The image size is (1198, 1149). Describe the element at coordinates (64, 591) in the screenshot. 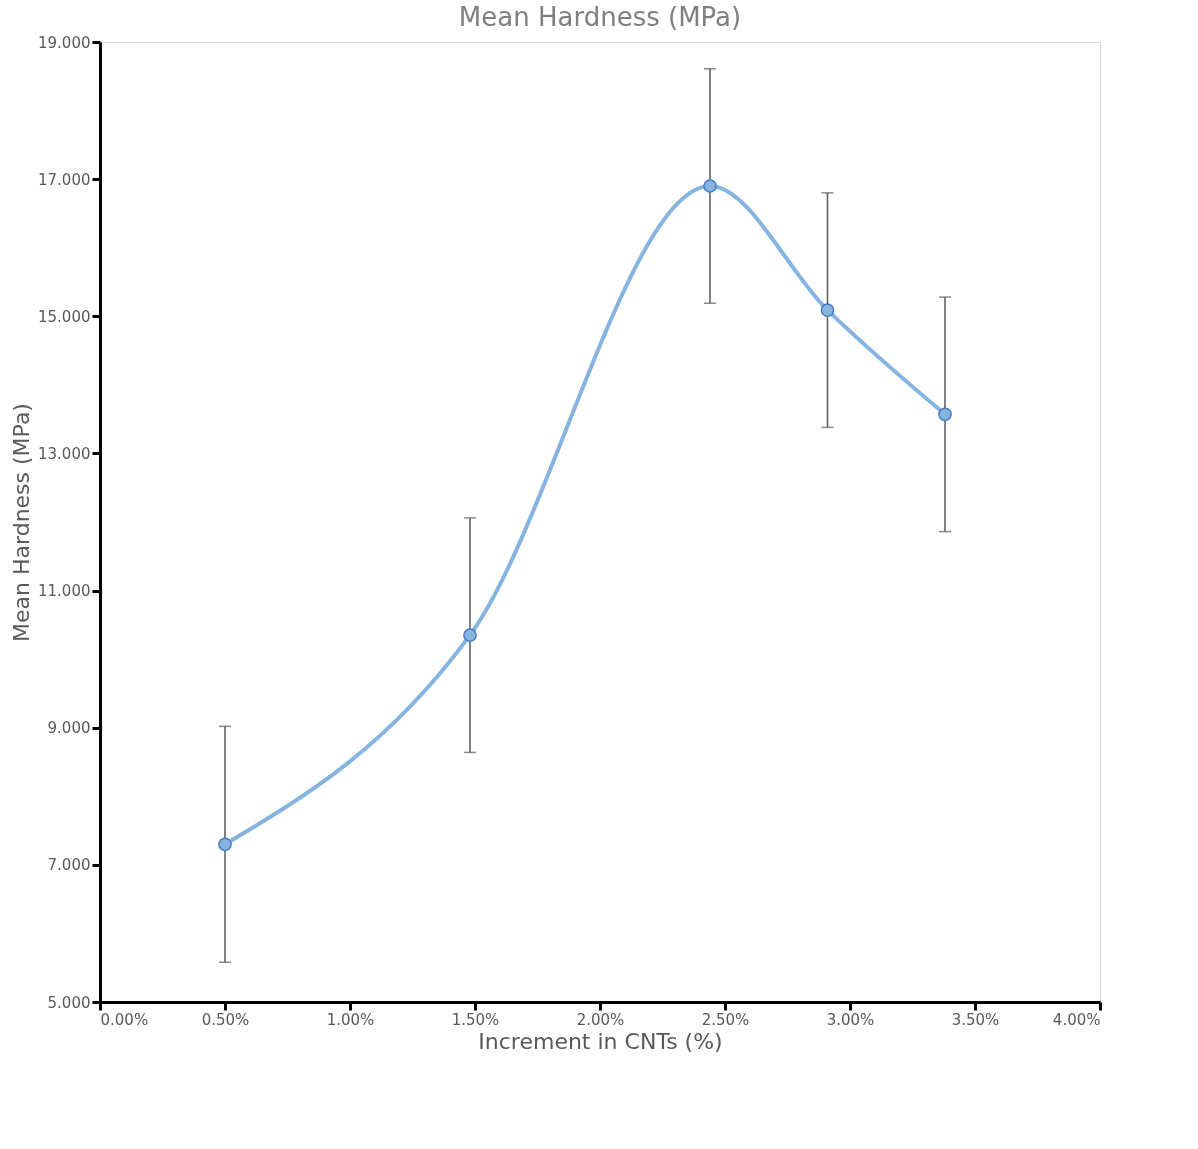

I see `y-tick-label: 11.000` at that location.